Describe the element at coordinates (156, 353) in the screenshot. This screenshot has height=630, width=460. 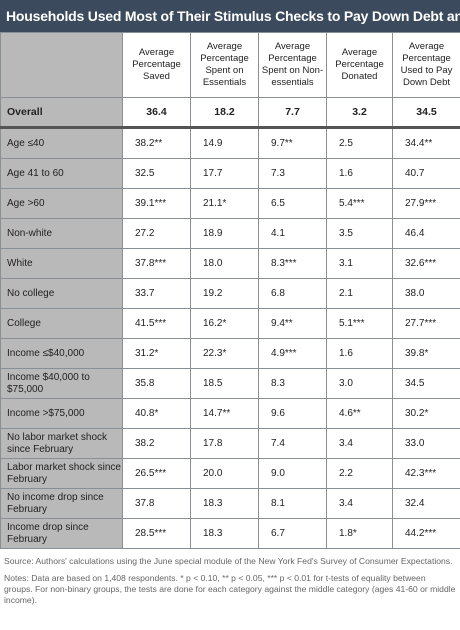
I see `table-cell: 31.2*` at that location.